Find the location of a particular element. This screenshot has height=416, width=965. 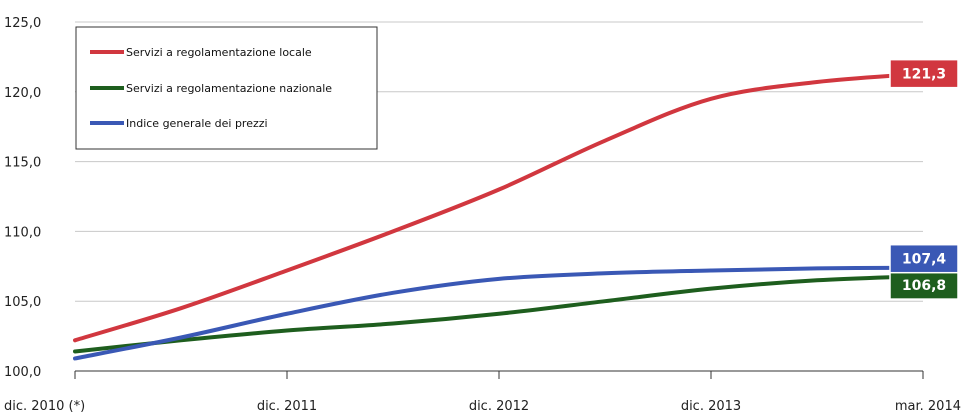

x-tick-label: dic. 2011 is located at coordinates (287, 406).